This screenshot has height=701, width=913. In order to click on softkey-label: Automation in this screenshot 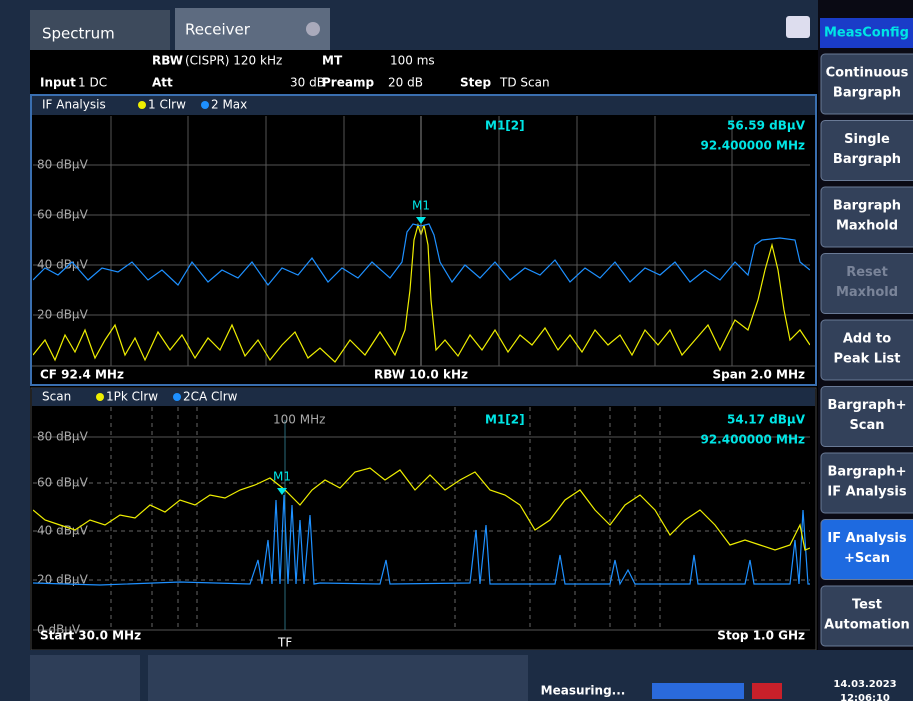, I will do `click(867, 625)`.